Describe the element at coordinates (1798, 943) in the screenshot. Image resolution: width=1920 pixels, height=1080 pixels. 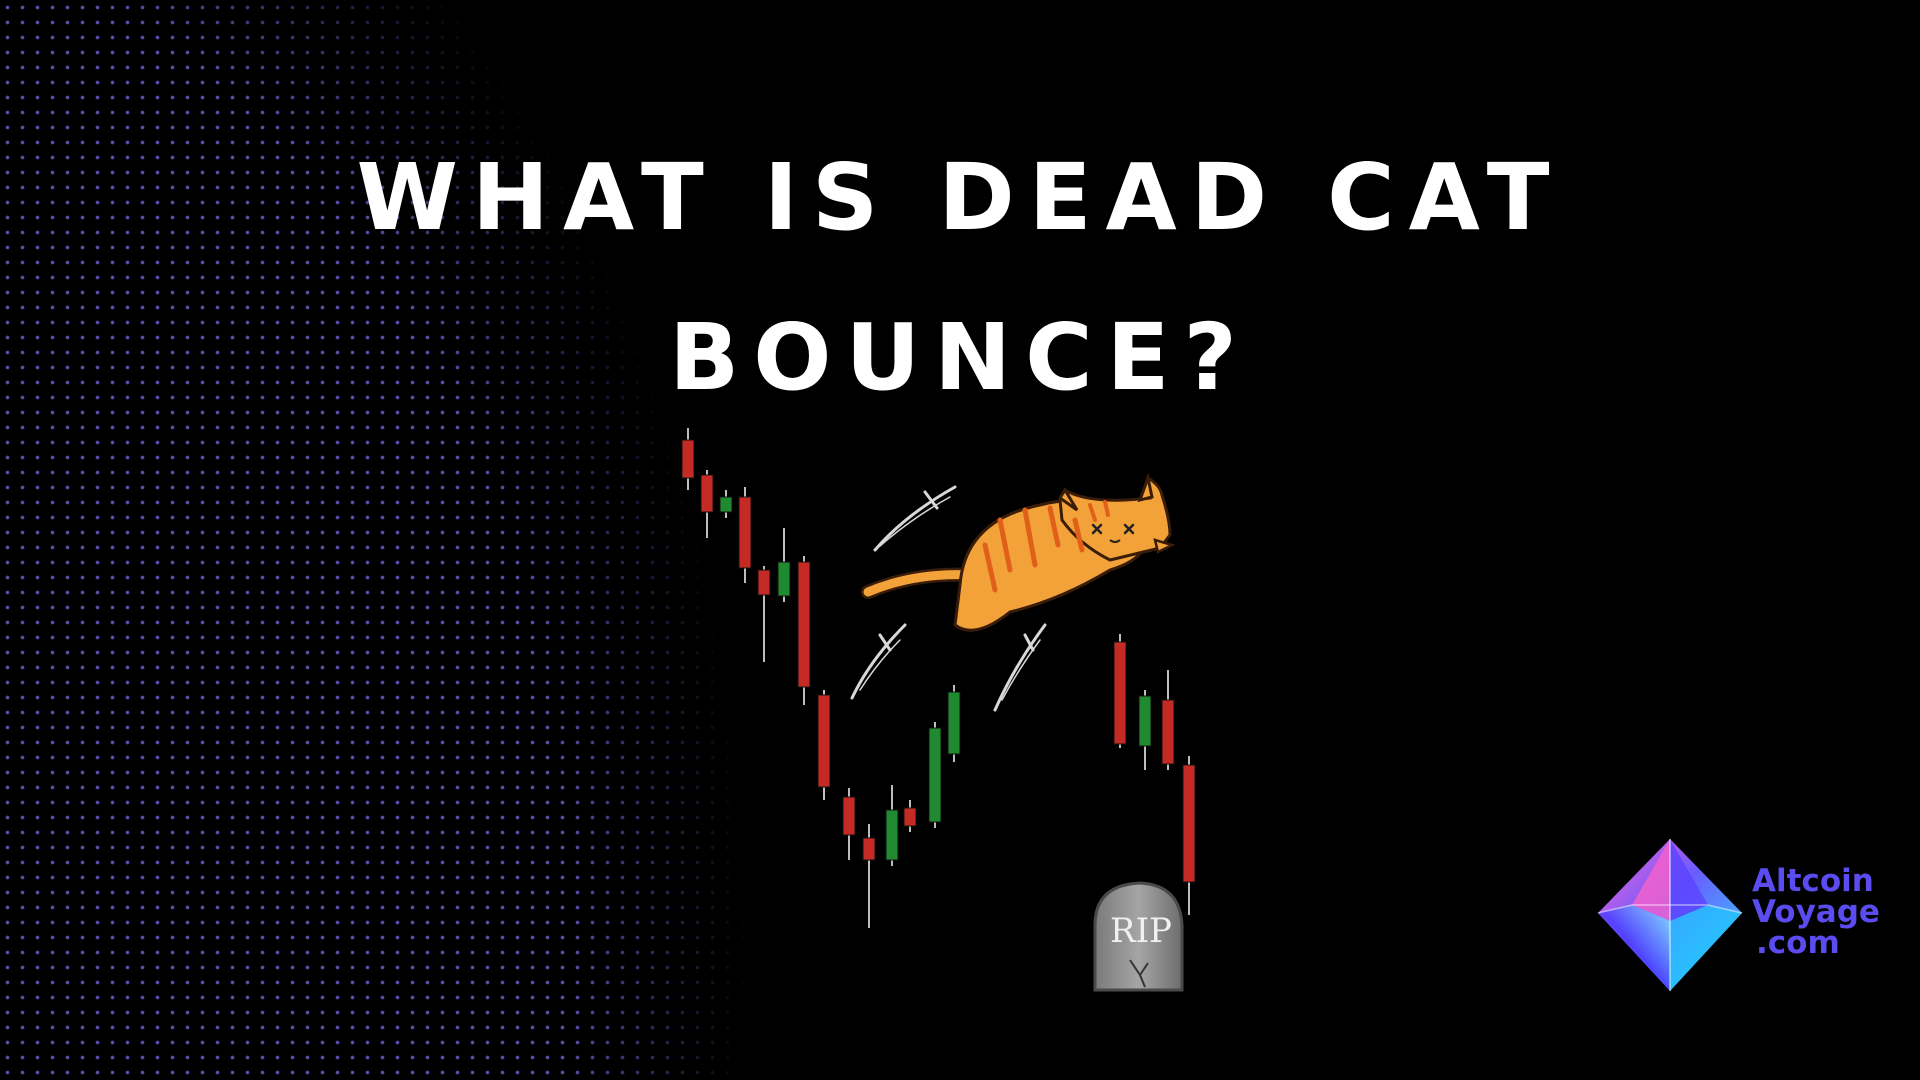
I see `brand-line-3: .com` at that location.